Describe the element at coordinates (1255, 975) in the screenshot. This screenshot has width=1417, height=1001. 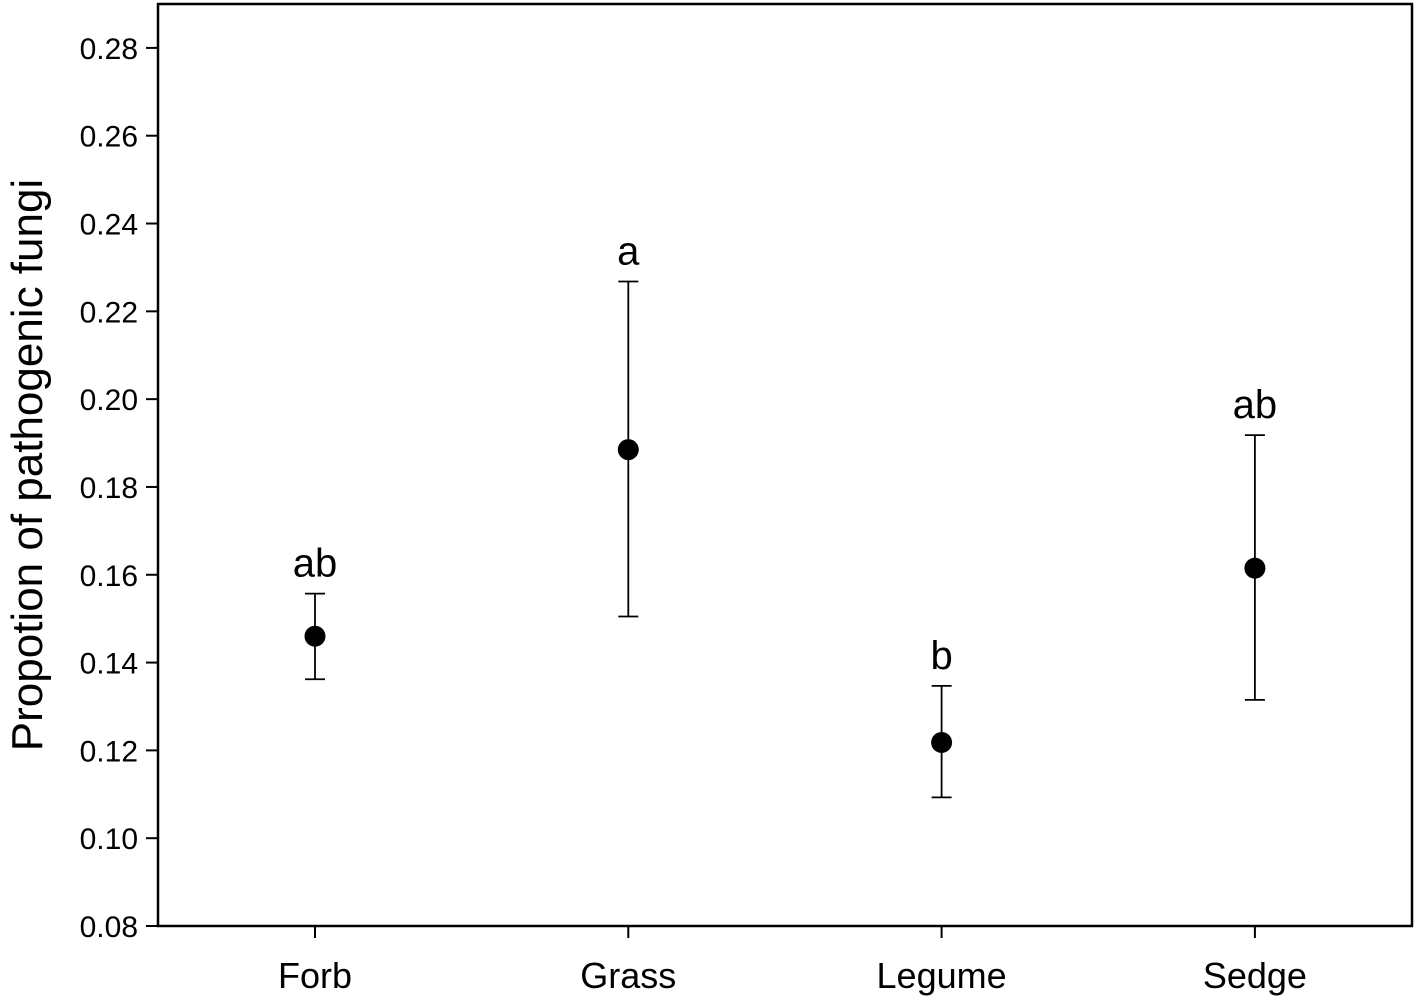
I see `x-tick-label-sedge: Sedge` at that location.